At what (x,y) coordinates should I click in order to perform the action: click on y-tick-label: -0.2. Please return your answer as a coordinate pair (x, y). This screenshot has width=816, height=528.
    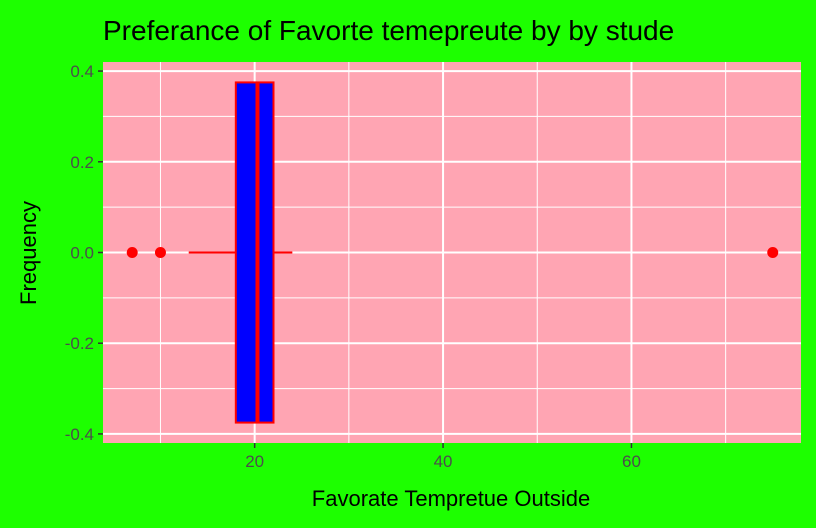
    Looking at the image, I should click on (79, 343).